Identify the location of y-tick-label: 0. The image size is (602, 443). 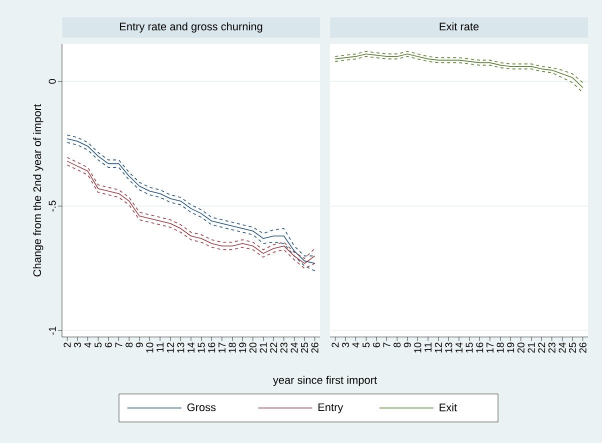
(52, 81).